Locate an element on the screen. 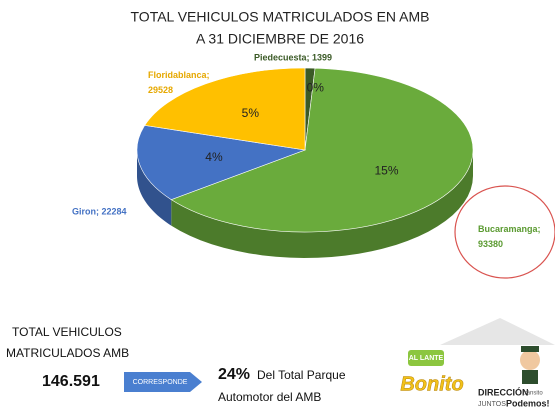 Image resolution: width=555 pixels, height=418 pixels. percent-label: 0% is located at coordinates (316, 88).